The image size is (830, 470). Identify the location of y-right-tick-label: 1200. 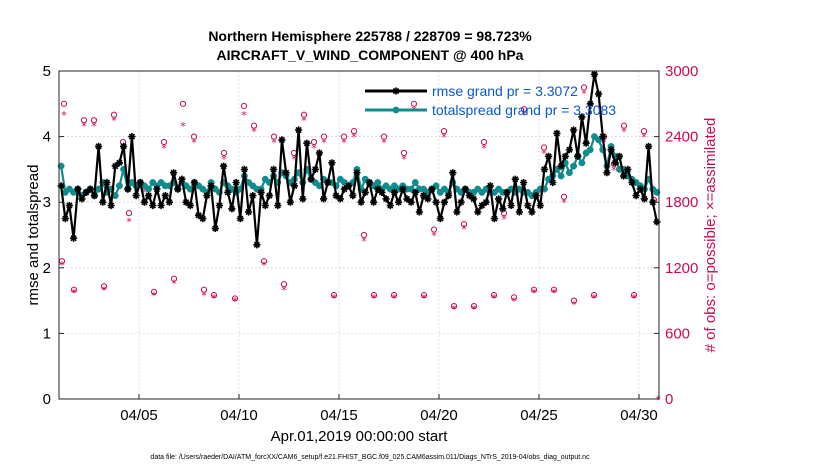
(681, 268).